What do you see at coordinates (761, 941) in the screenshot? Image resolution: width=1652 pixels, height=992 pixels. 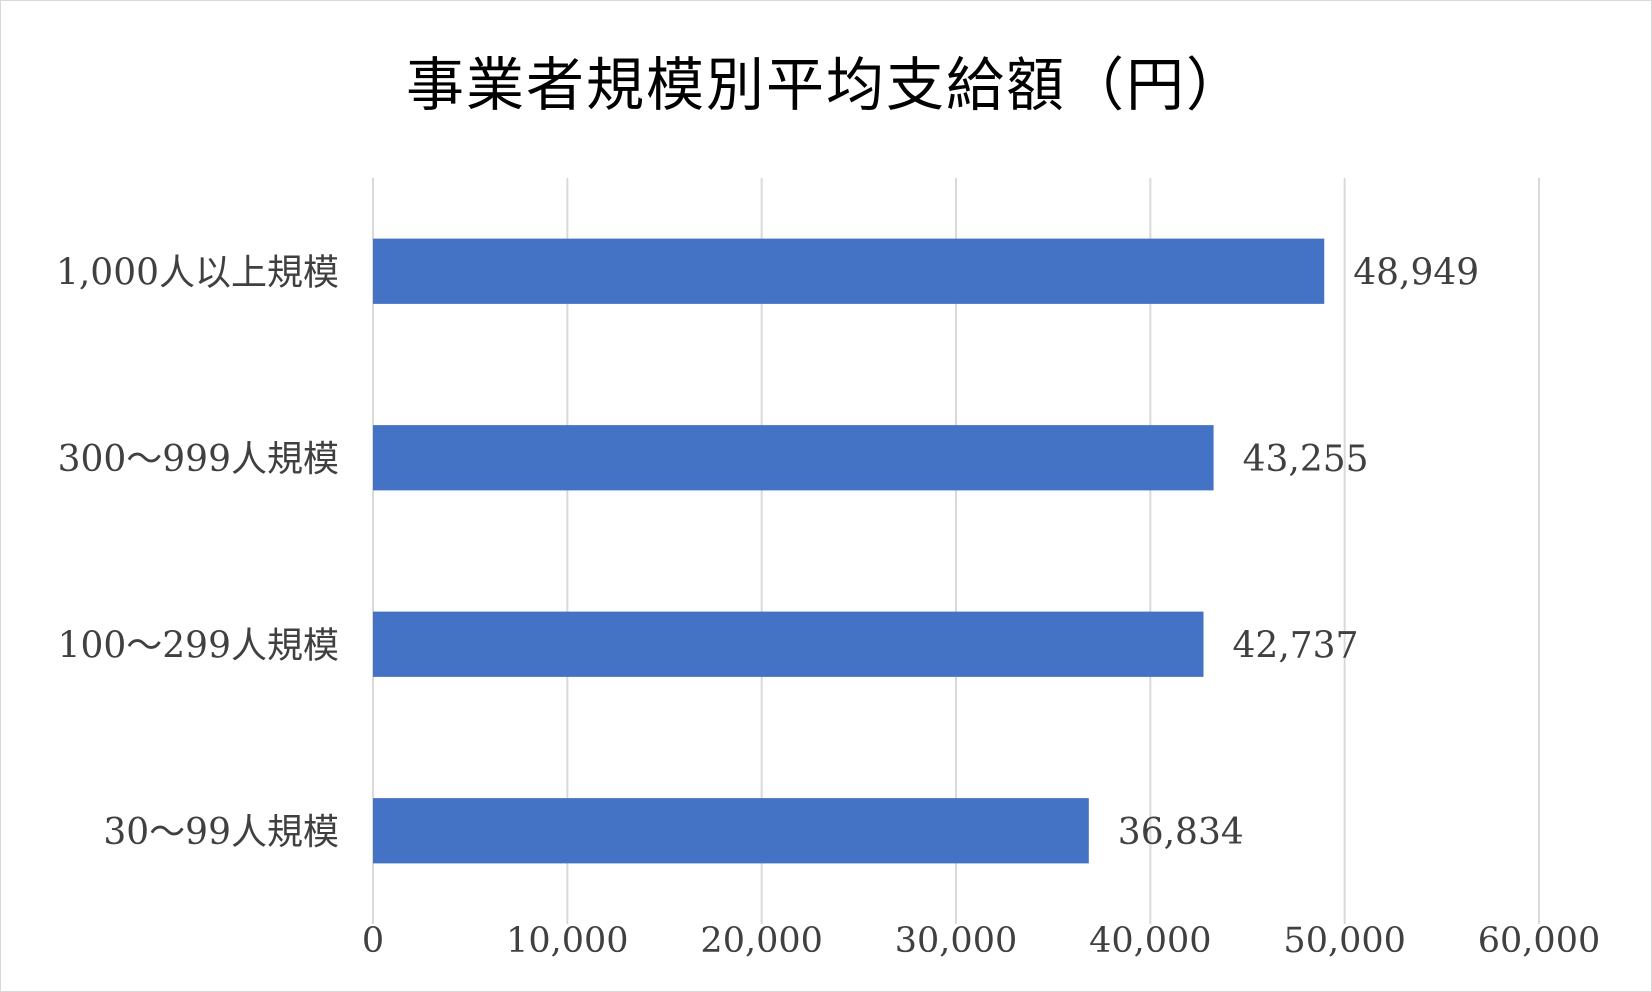 I see `x-tick-label: 20,000` at bounding box center [761, 941].